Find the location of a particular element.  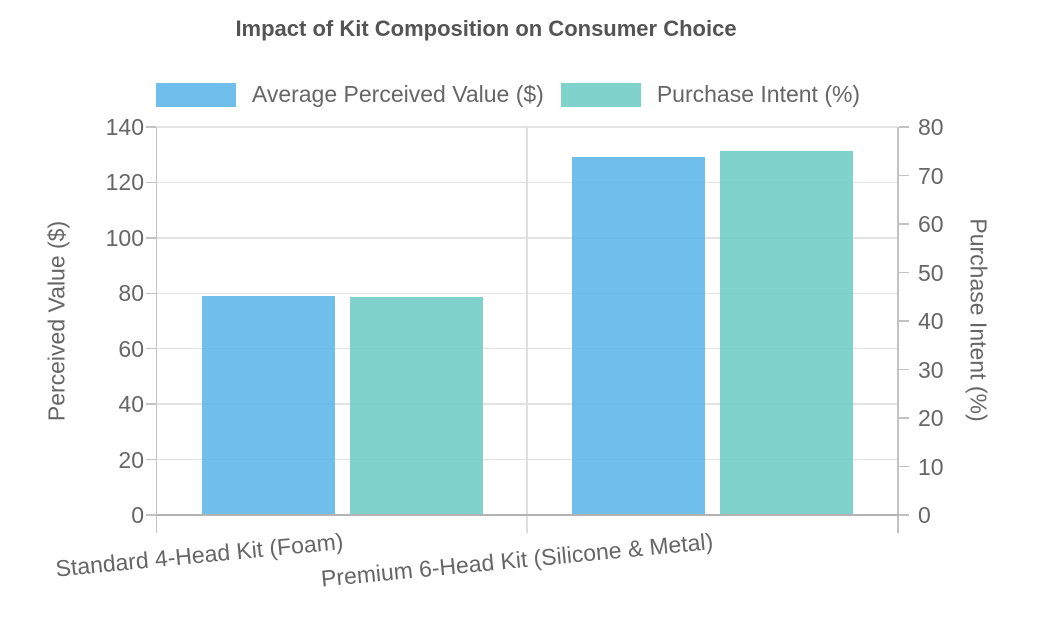

x-tick-label-1: Premium 6-Head Kit (Silicone & Metal) is located at coordinates (517, 560).